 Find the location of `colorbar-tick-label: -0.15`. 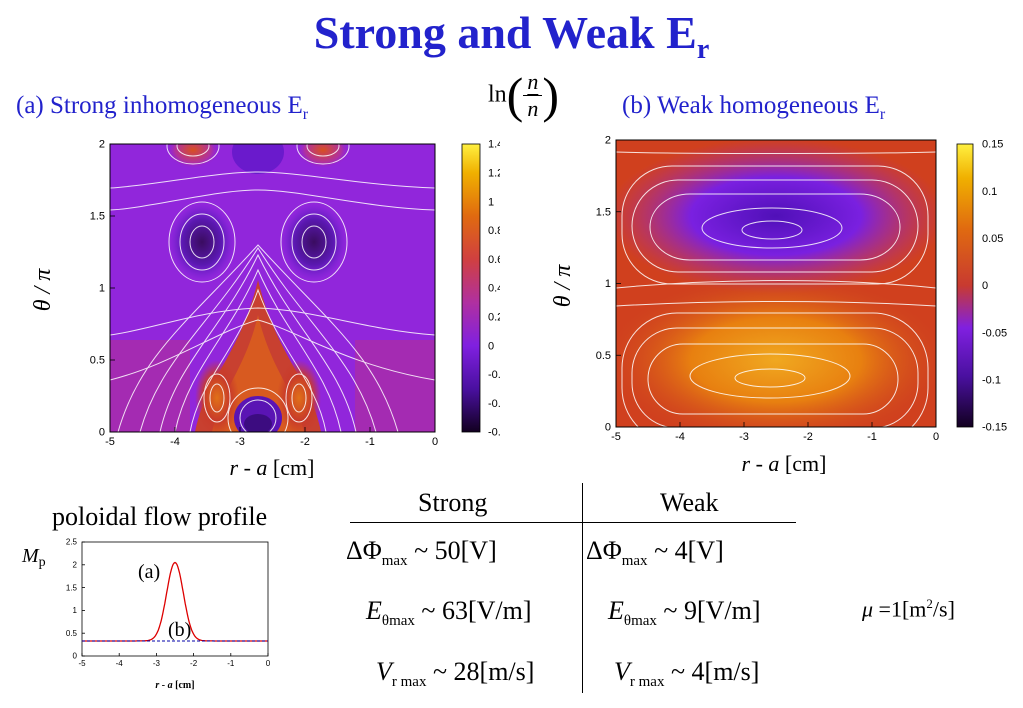

colorbar-tick-label: -0.15 is located at coordinates (994, 428).